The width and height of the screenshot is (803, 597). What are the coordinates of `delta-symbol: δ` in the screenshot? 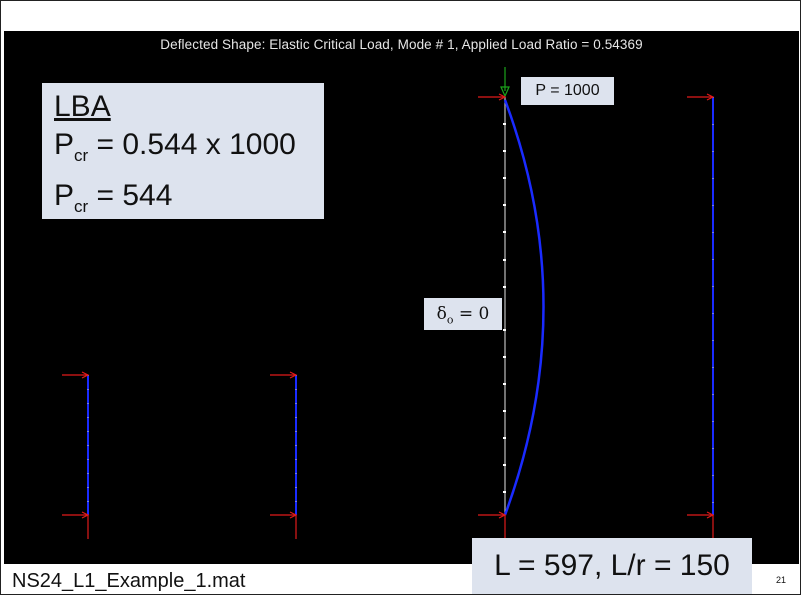 It's located at (441, 314).